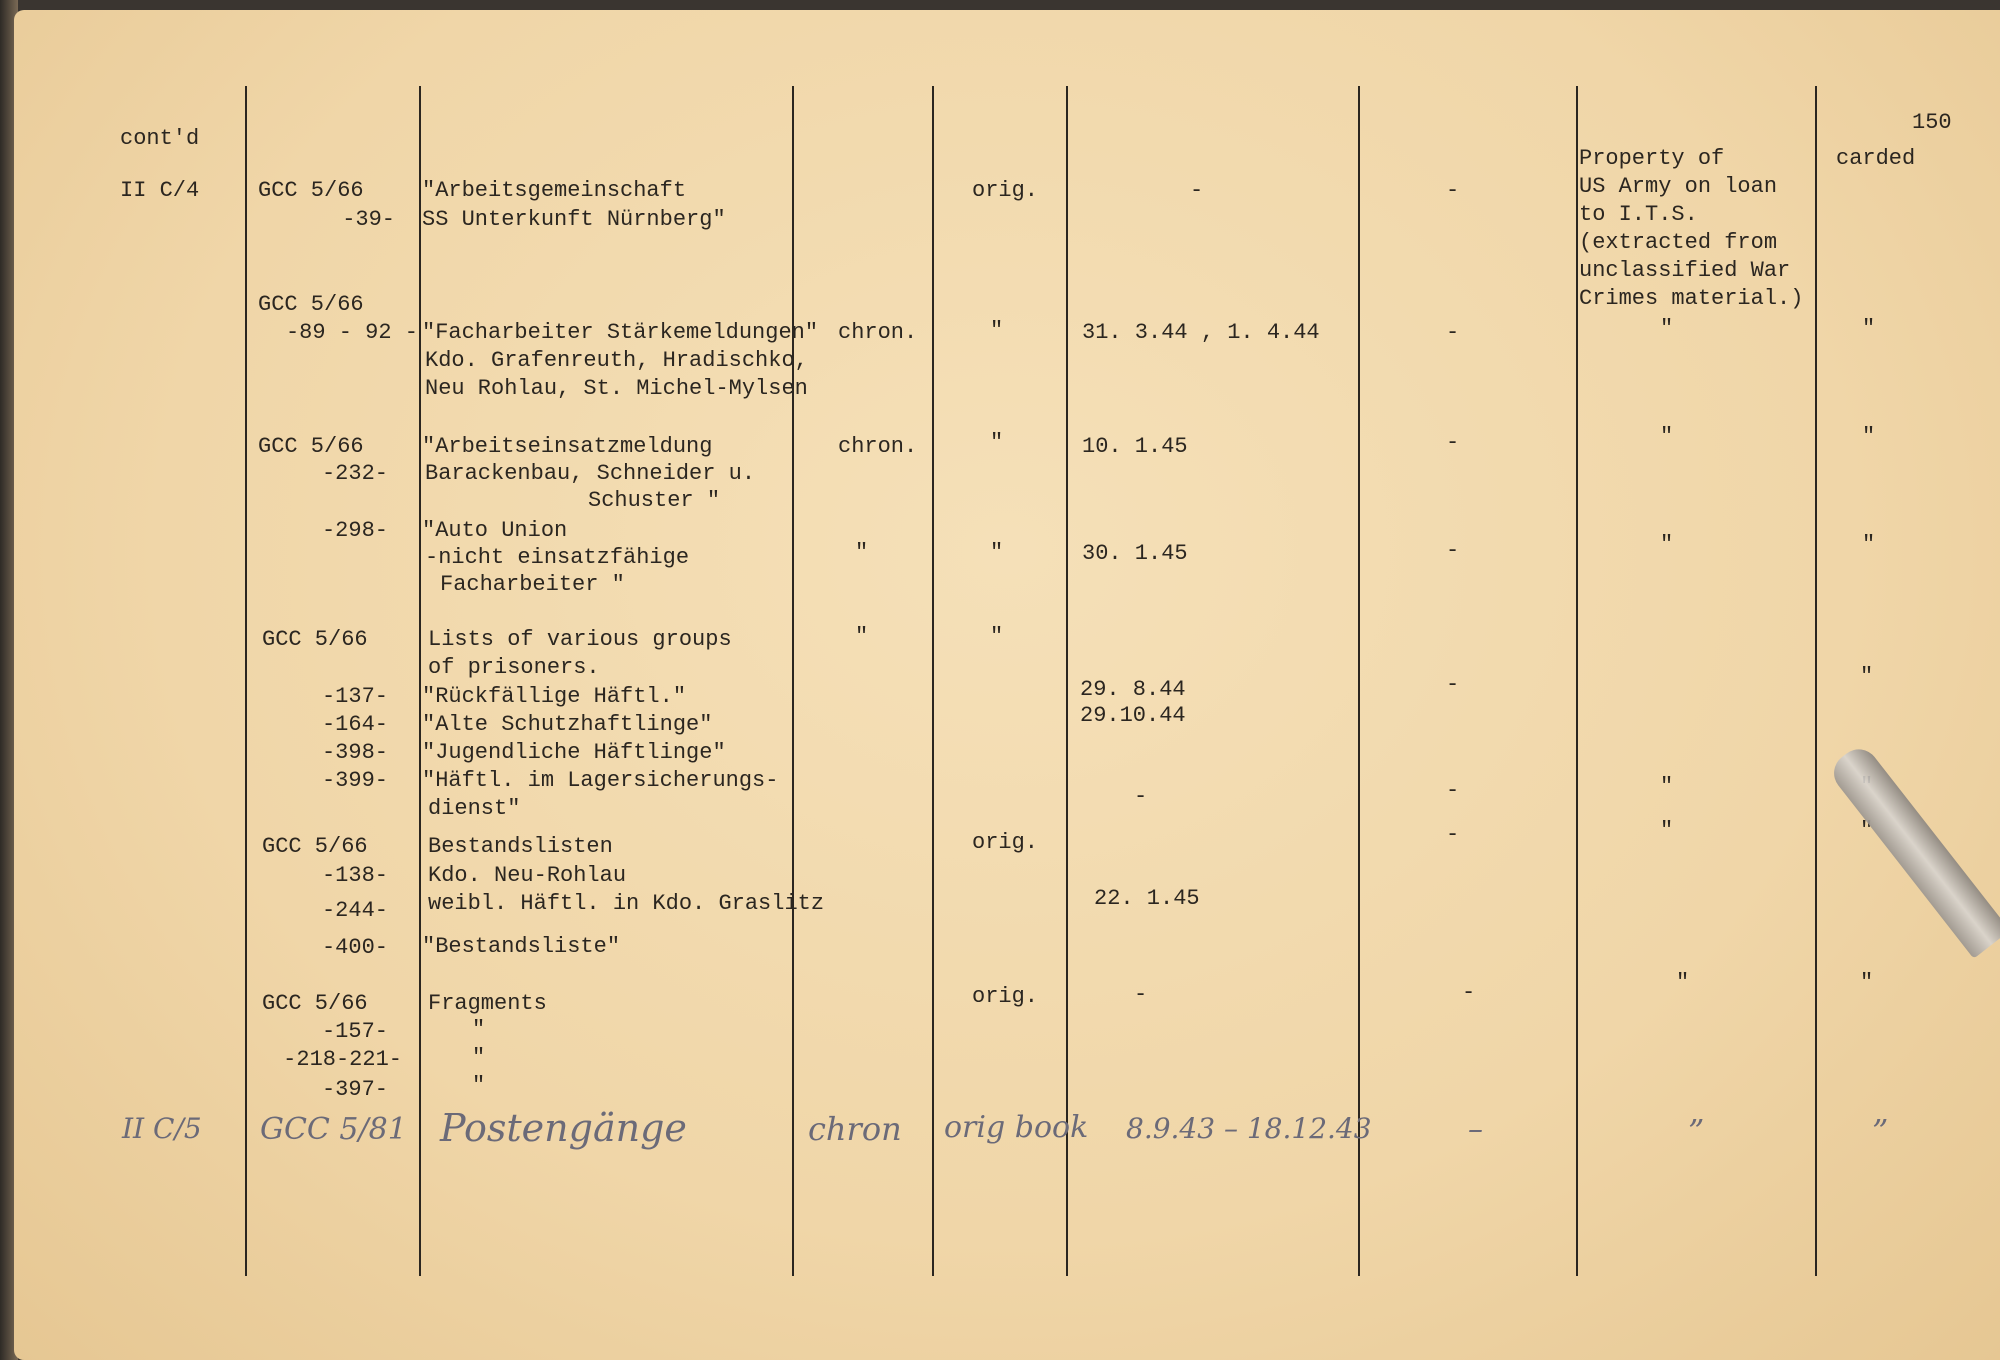  What do you see at coordinates (160, 190) in the screenshot?
I see `section-code: II C/4` at bounding box center [160, 190].